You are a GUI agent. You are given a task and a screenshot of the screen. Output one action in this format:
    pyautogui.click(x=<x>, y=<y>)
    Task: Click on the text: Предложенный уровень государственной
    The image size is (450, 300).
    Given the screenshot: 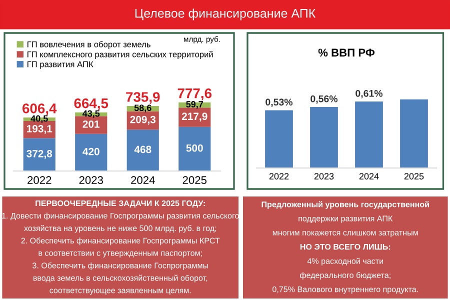 What is the action you would take?
    pyautogui.click(x=345, y=205)
    